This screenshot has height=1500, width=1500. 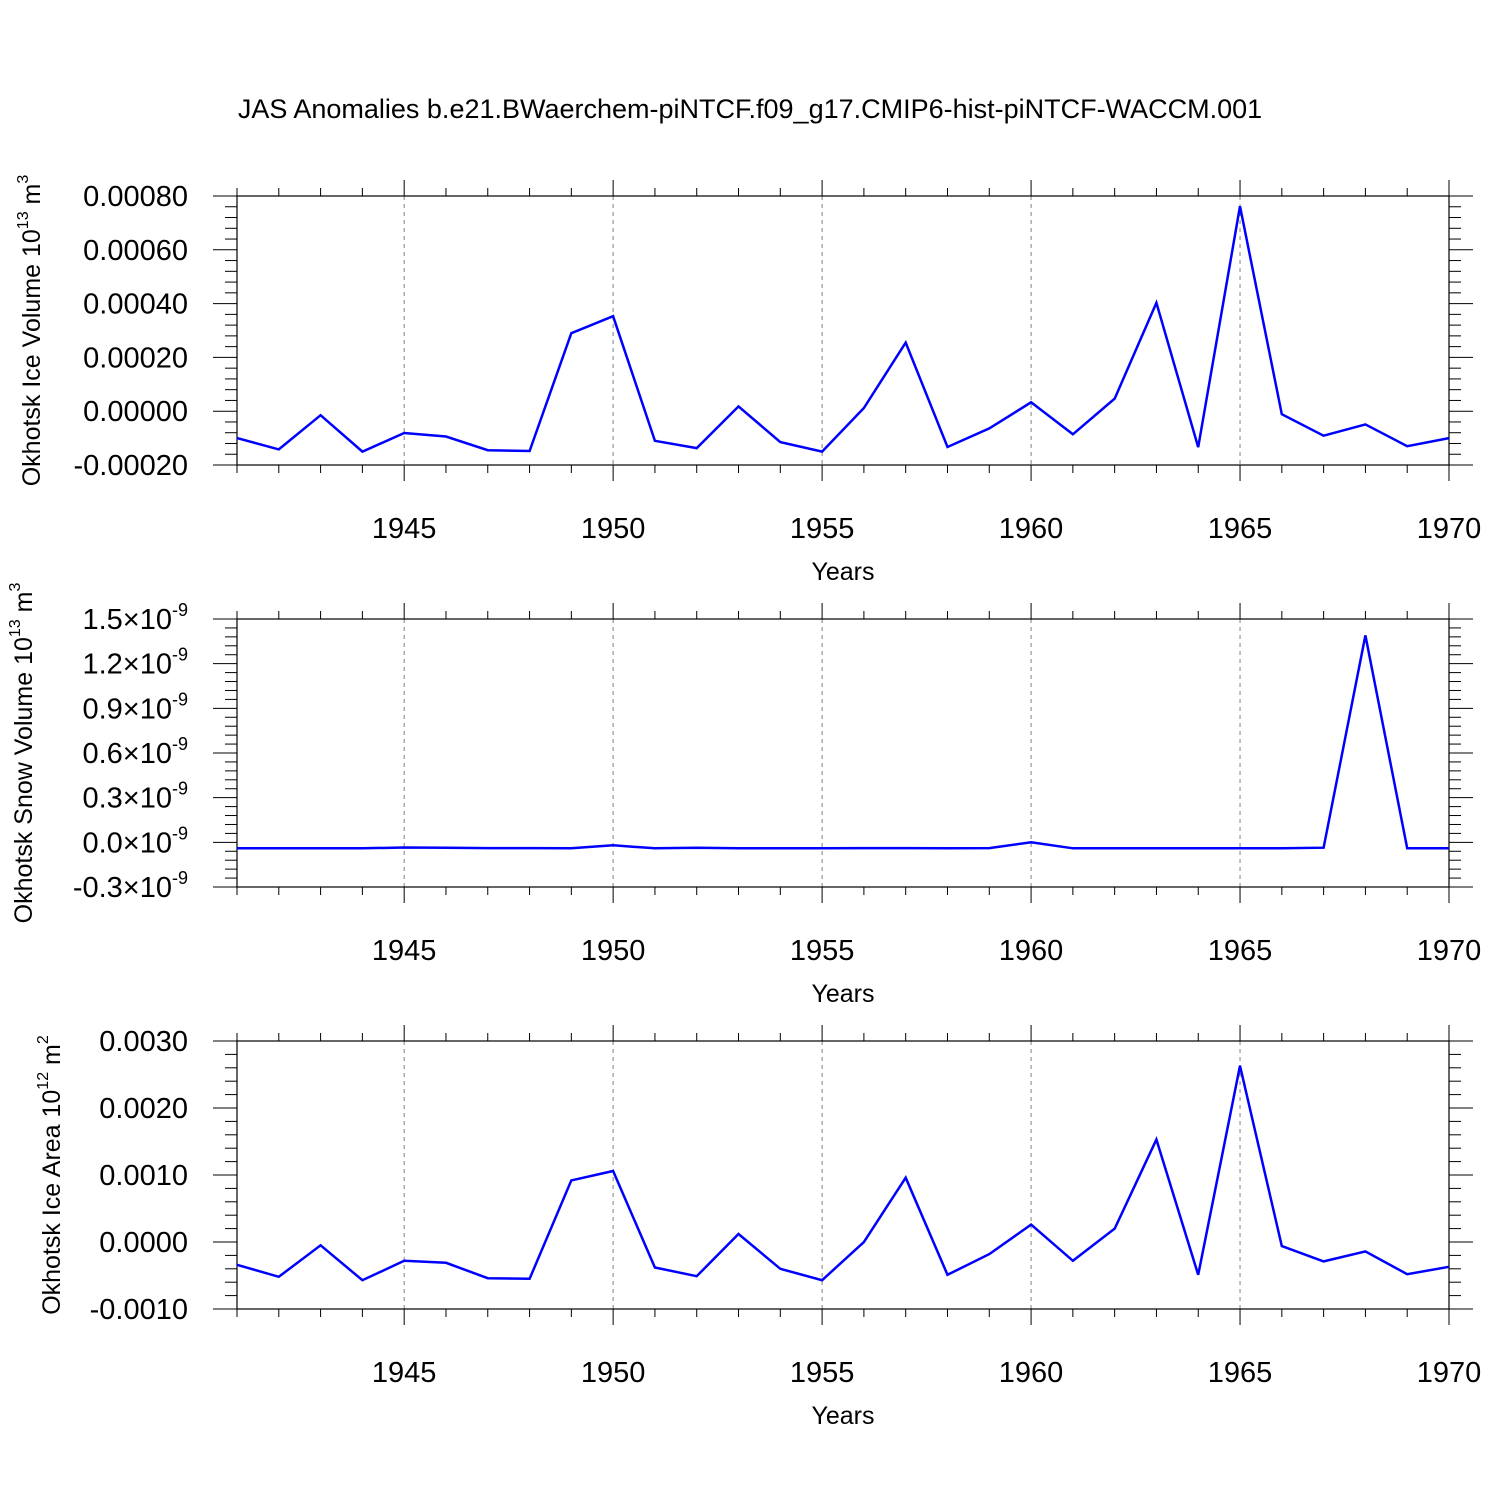 What do you see at coordinates (135, 358) in the screenshot?
I see `y-tick-label: 0.00020` at bounding box center [135, 358].